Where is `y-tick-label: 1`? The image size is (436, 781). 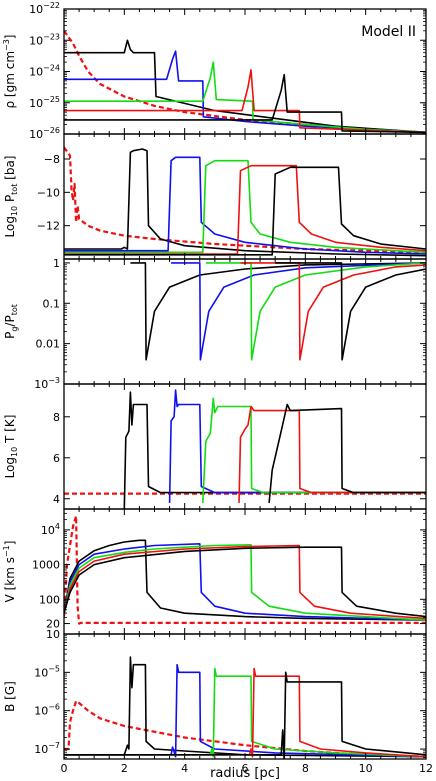
y-tick-label: 1 is located at coordinates (56, 263).